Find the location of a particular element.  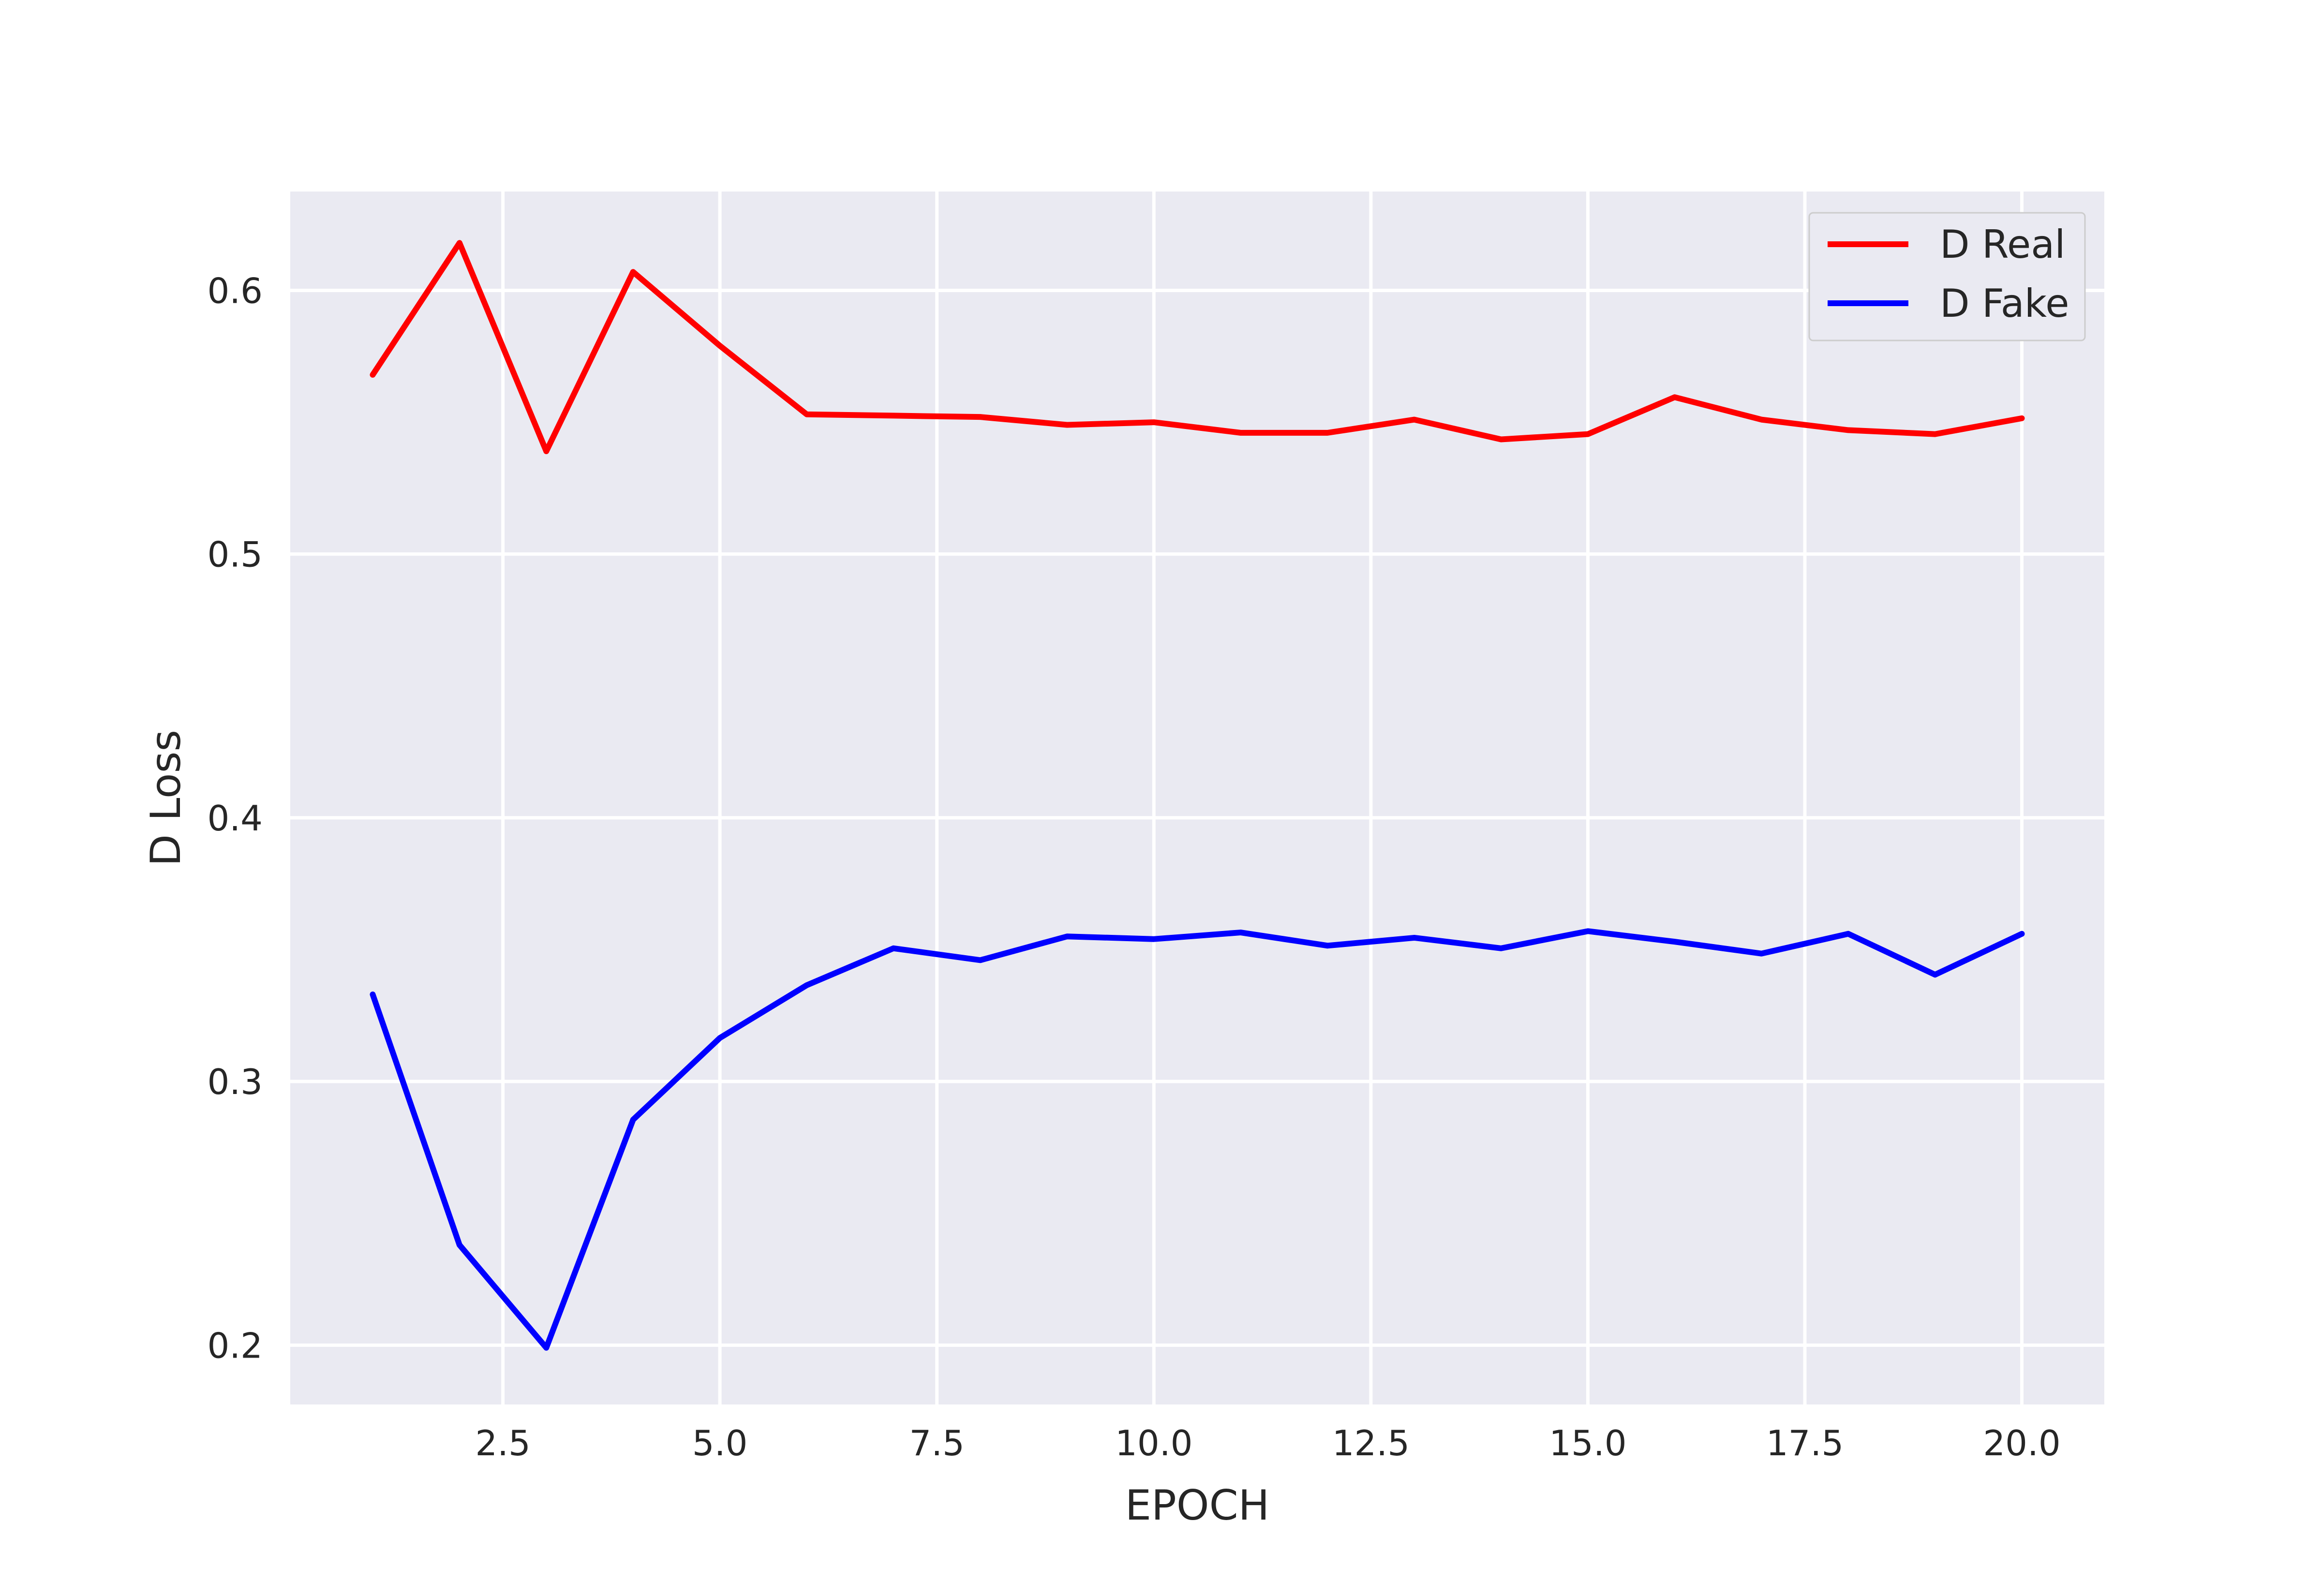

x-tick-label: 12.5 is located at coordinates (1371, 1443).